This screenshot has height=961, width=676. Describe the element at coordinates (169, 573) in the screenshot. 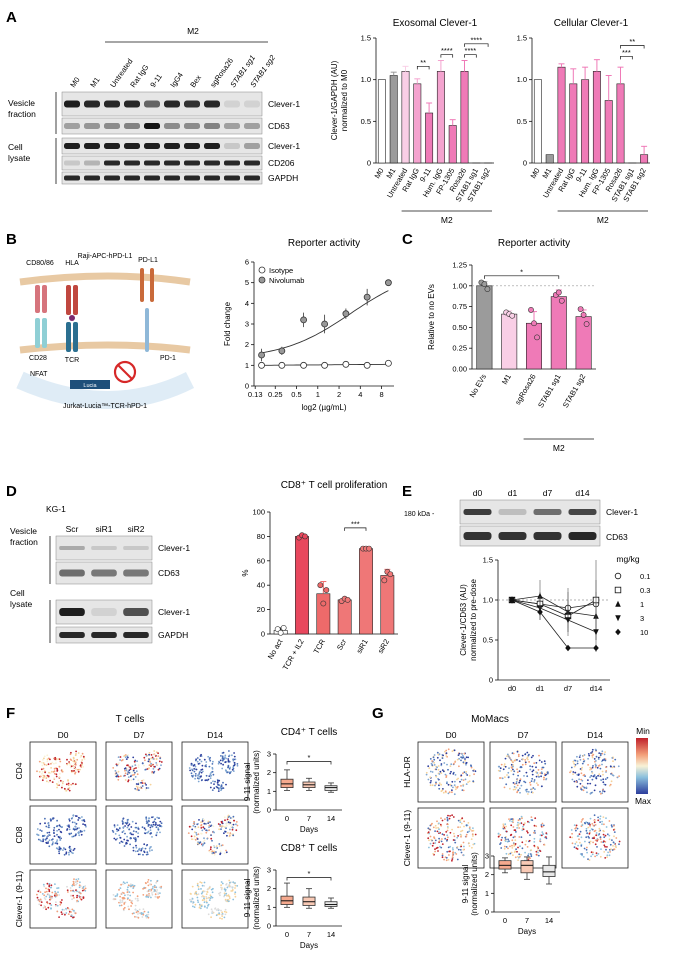

I see `blot-label: CD63` at that location.